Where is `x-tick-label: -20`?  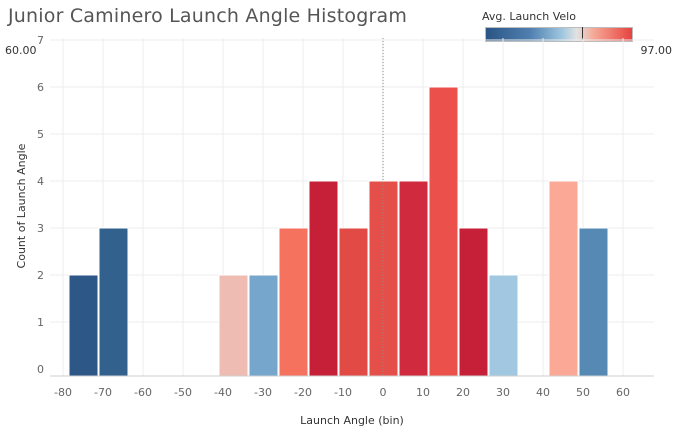 x-tick-label: -20 is located at coordinates (303, 392).